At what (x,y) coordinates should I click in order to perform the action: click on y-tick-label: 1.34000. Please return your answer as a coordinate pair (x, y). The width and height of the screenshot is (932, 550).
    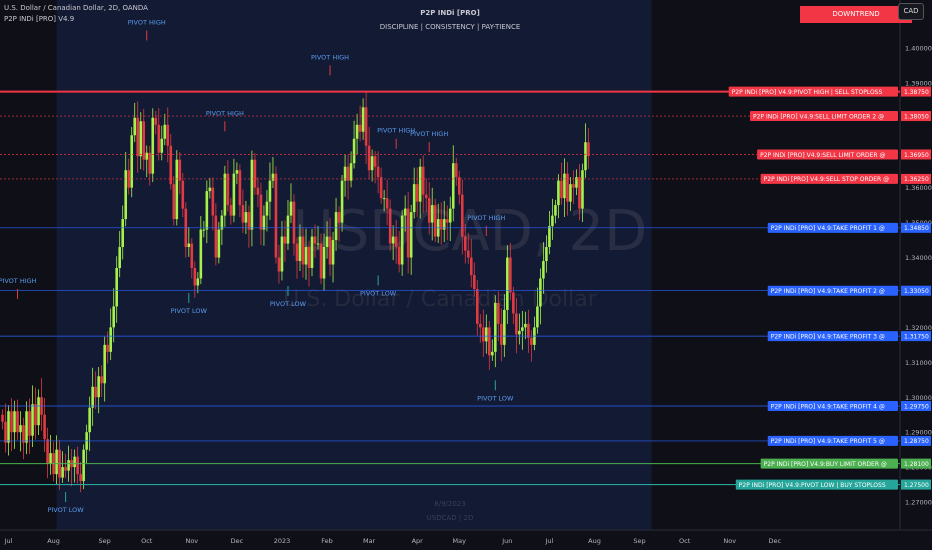
    Looking at the image, I should click on (918, 258).